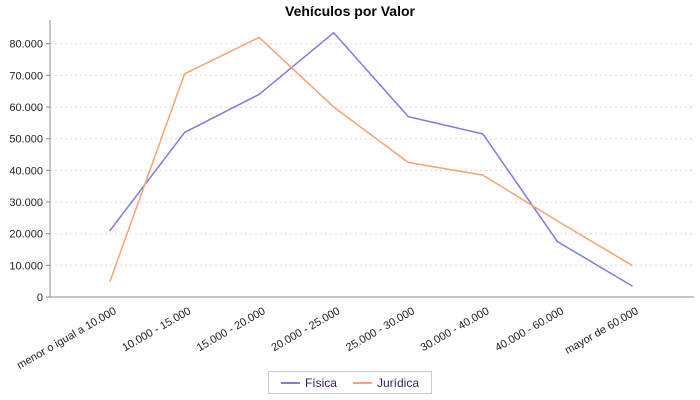 The height and width of the screenshot is (400, 700). Describe the element at coordinates (350, 11) in the screenshot. I see `chart-title: Vehículos por Valor` at that location.